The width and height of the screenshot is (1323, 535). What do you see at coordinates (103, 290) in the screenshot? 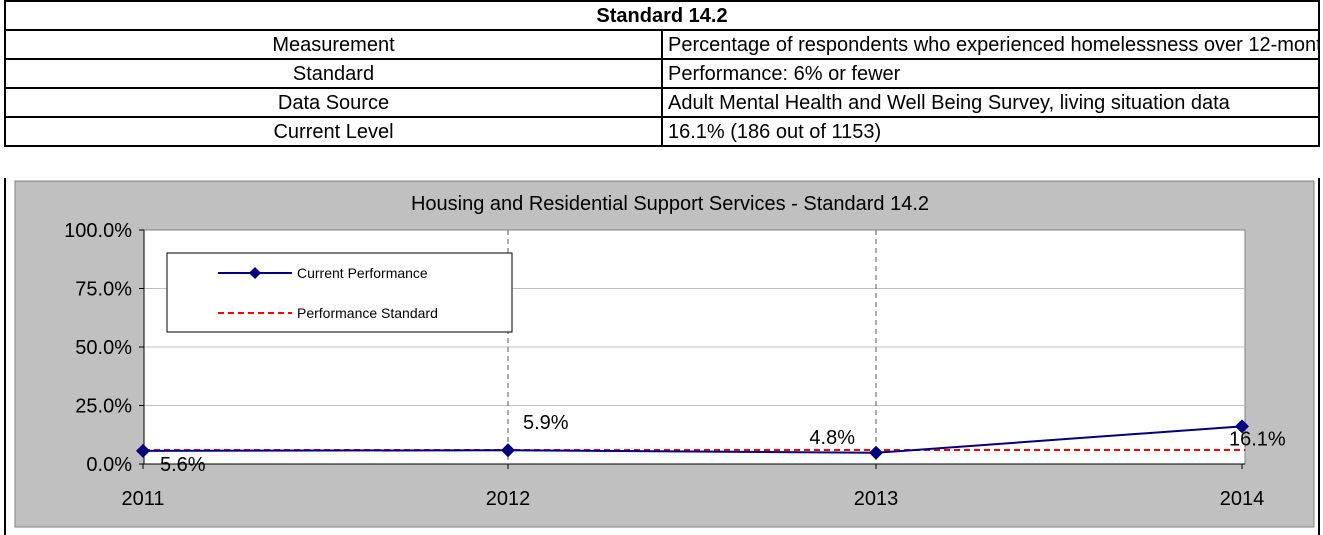
I see `y-tick-label: 75.0%` at bounding box center [103, 290].